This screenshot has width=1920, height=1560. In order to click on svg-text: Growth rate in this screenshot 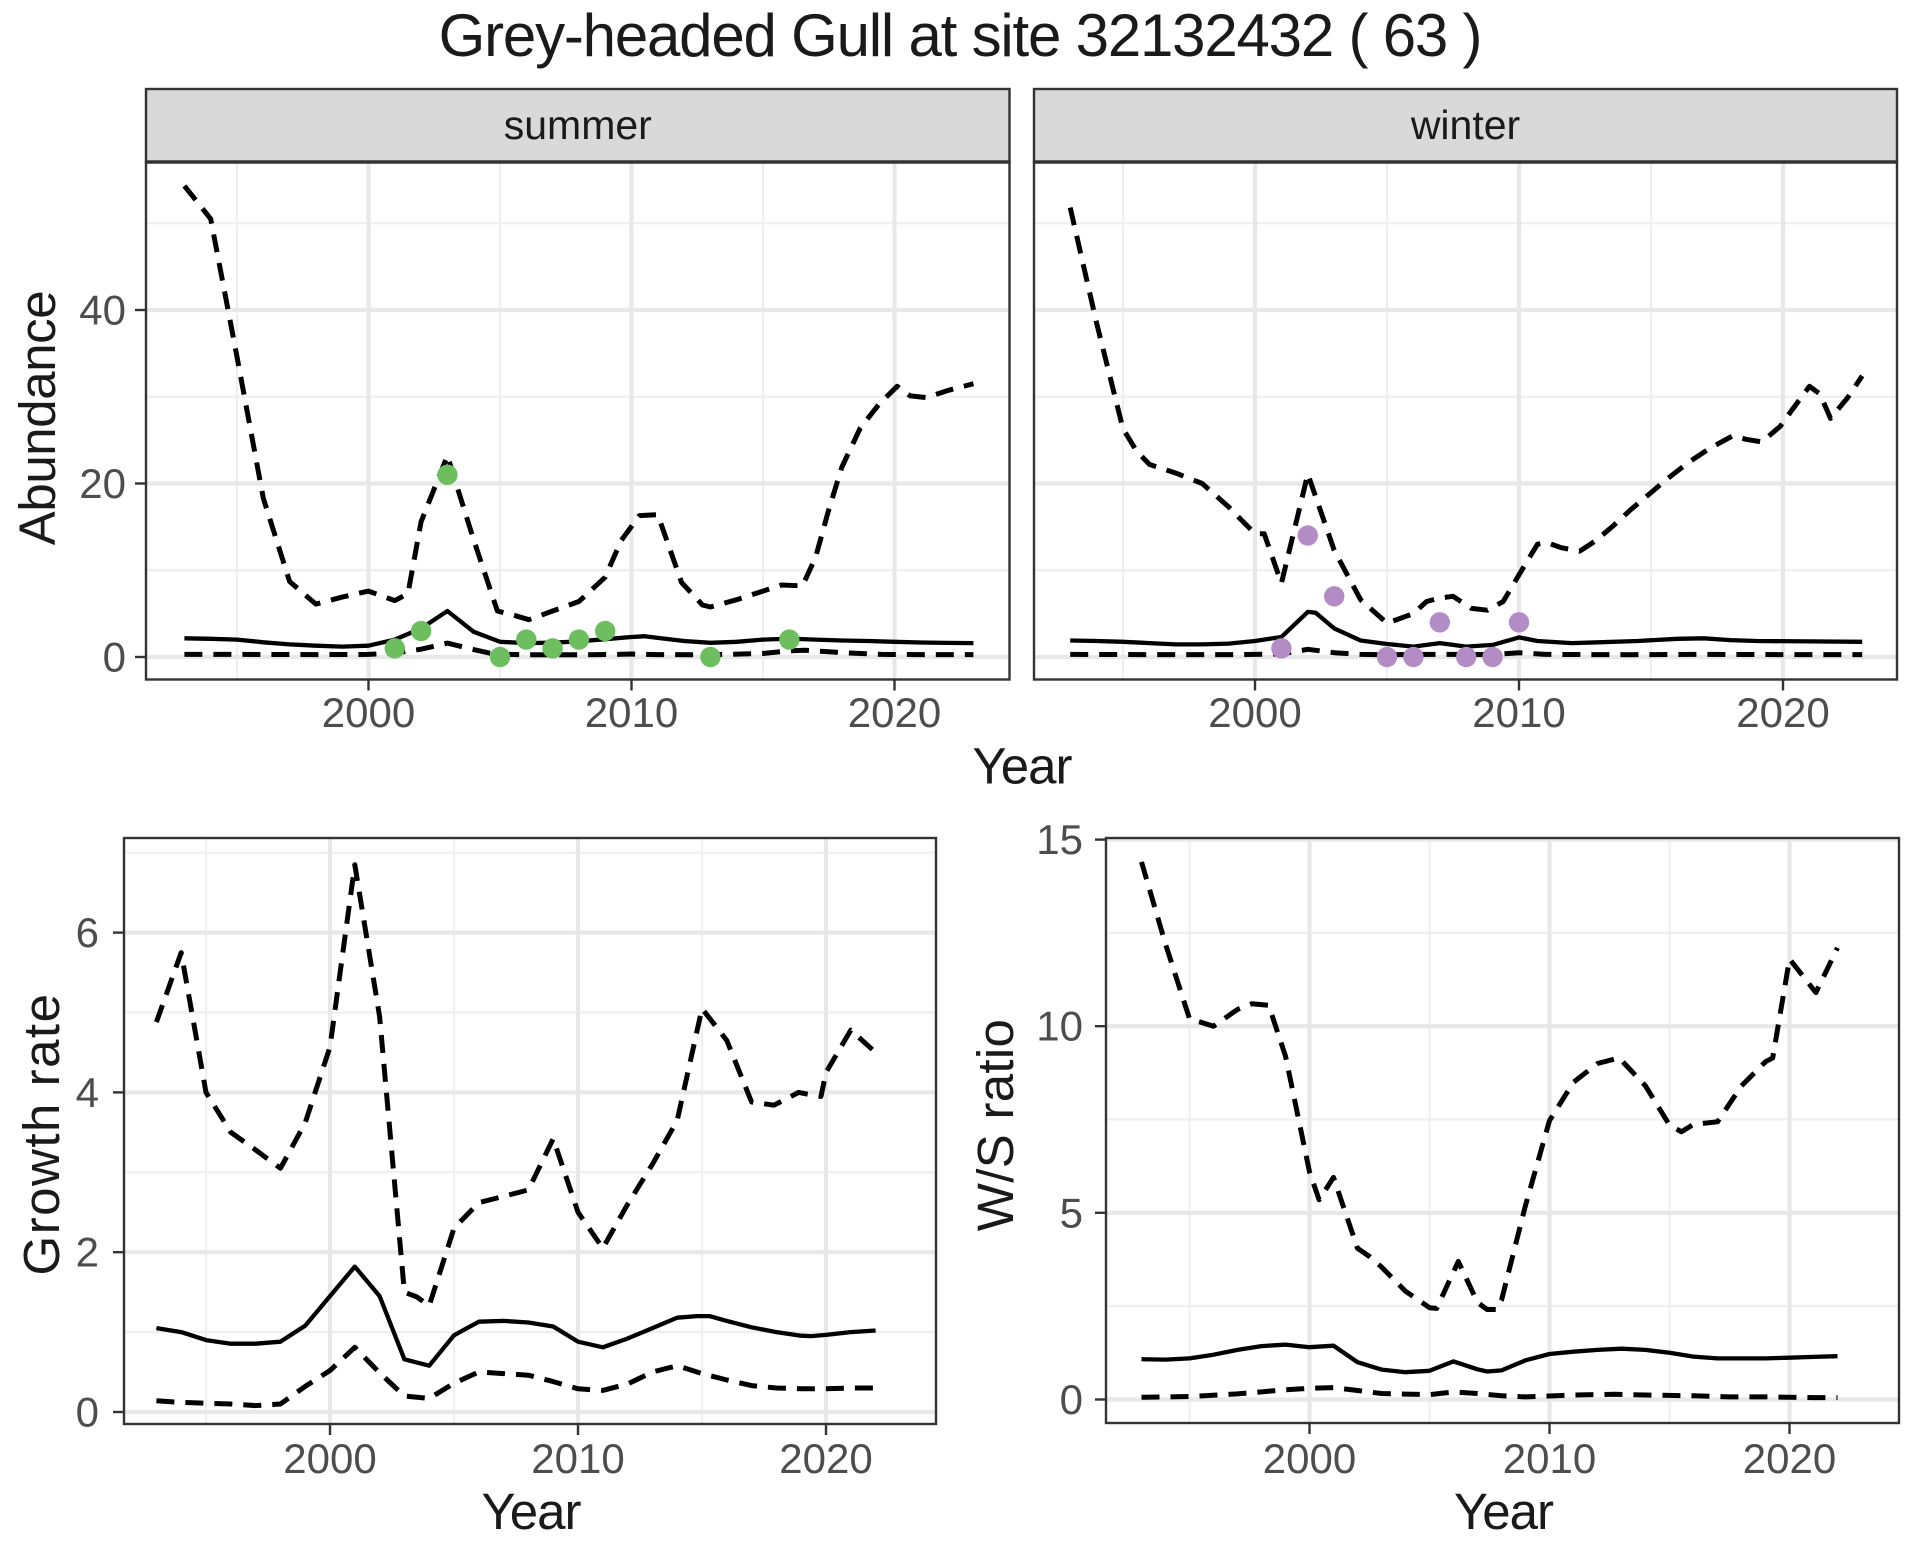, I will do `click(41, 1134)`.